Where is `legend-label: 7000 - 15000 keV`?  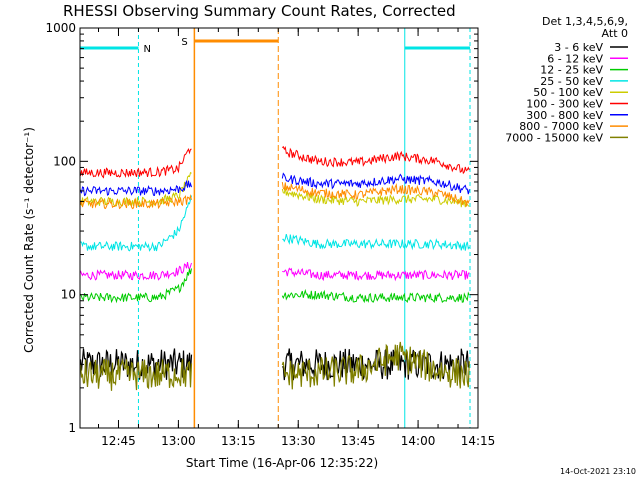
legend-label: 7000 - 15000 keV is located at coordinates (554, 137).